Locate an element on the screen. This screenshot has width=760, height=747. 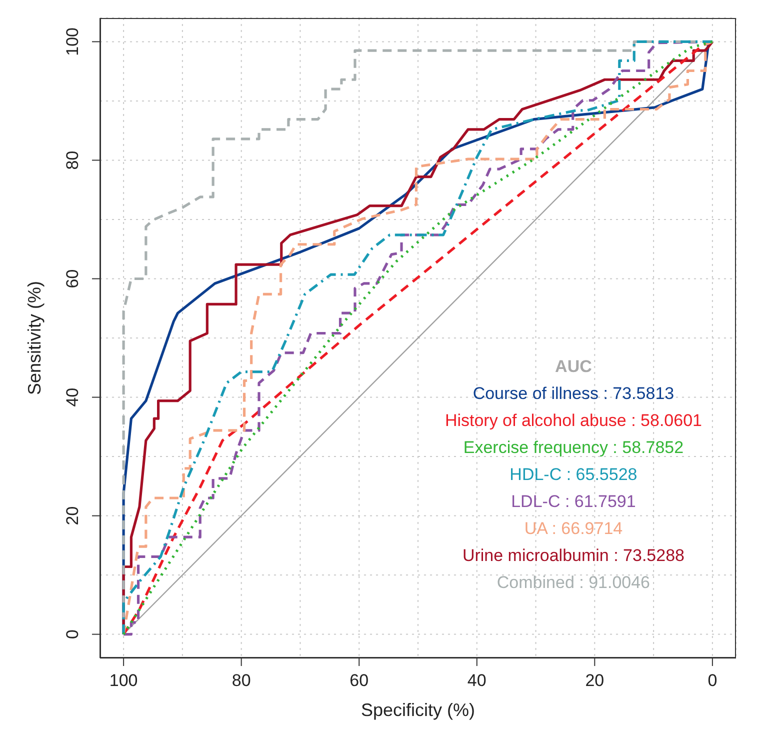
y-tick-label: 20 is located at coordinates (72, 516).